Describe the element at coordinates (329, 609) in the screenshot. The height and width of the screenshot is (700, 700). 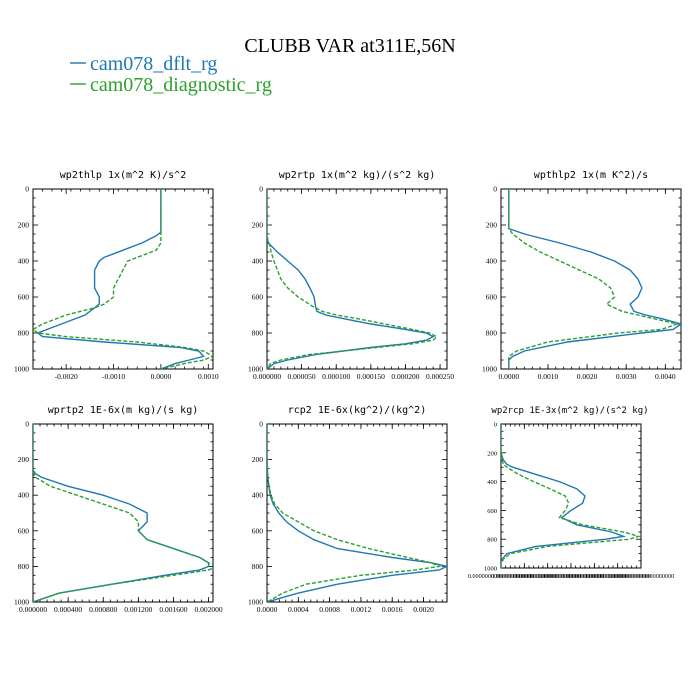
I see `x-tick-label: 0.0008` at that location.